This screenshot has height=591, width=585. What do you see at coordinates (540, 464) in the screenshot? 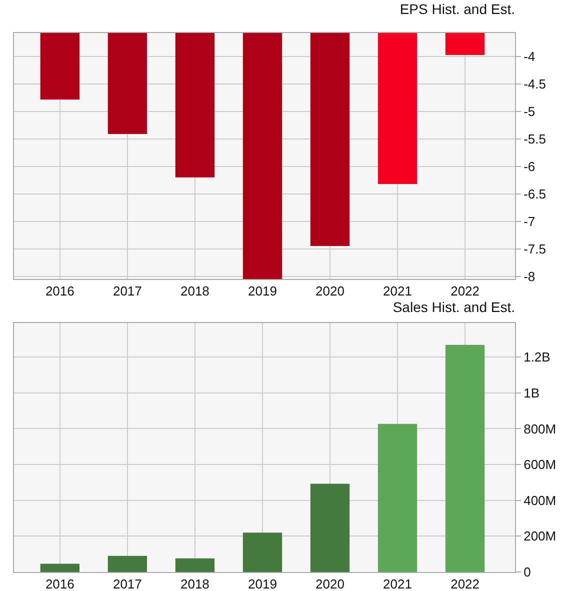
I see `y-tick-label: 600M` at bounding box center [540, 464].